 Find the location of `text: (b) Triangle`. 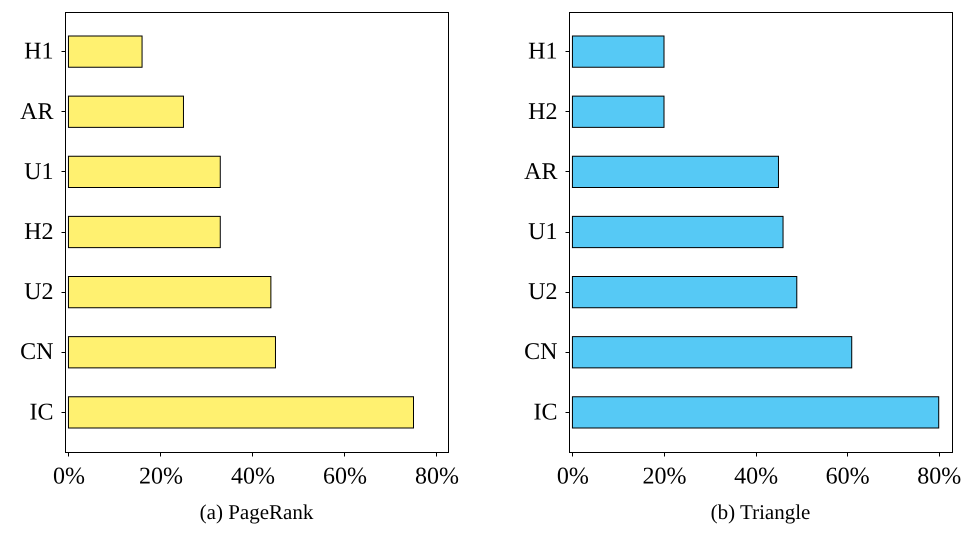

text: (b) Triangle is located at coordinates (760, 512).